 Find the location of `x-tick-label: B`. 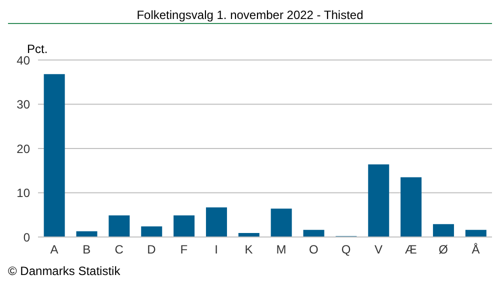

x-tick-label: B is located at coordinates (86, 249).